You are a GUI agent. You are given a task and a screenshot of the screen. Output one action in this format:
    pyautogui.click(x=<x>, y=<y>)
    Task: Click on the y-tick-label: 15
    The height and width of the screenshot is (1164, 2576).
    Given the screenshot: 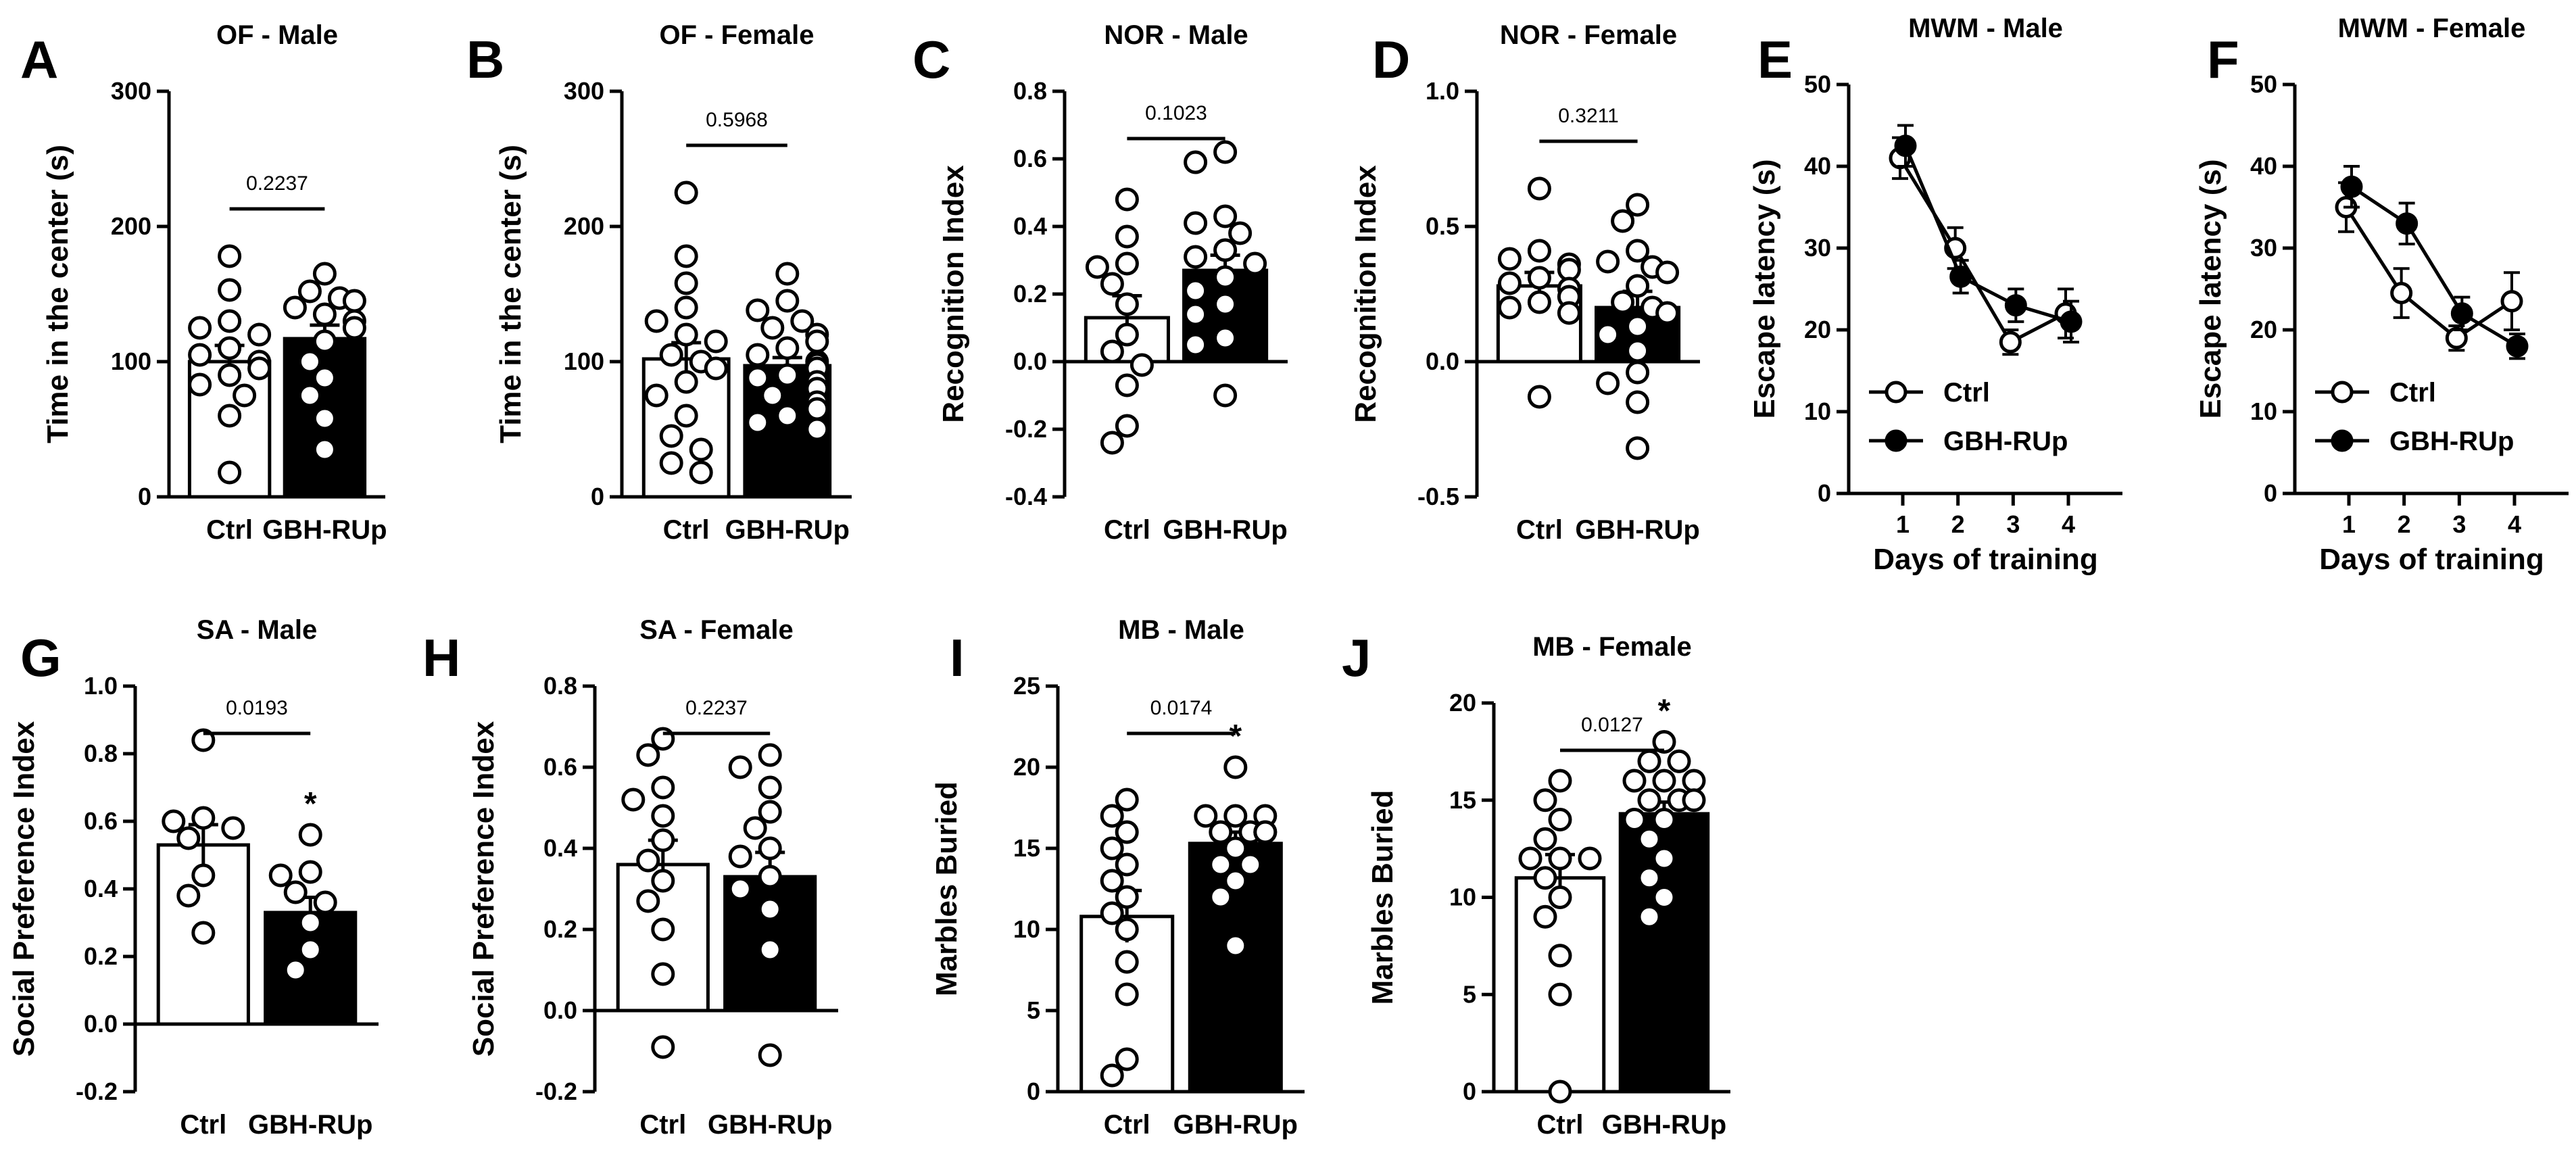 What is the action you would take?
    pyautogui.click(x=1462, y=800)
    